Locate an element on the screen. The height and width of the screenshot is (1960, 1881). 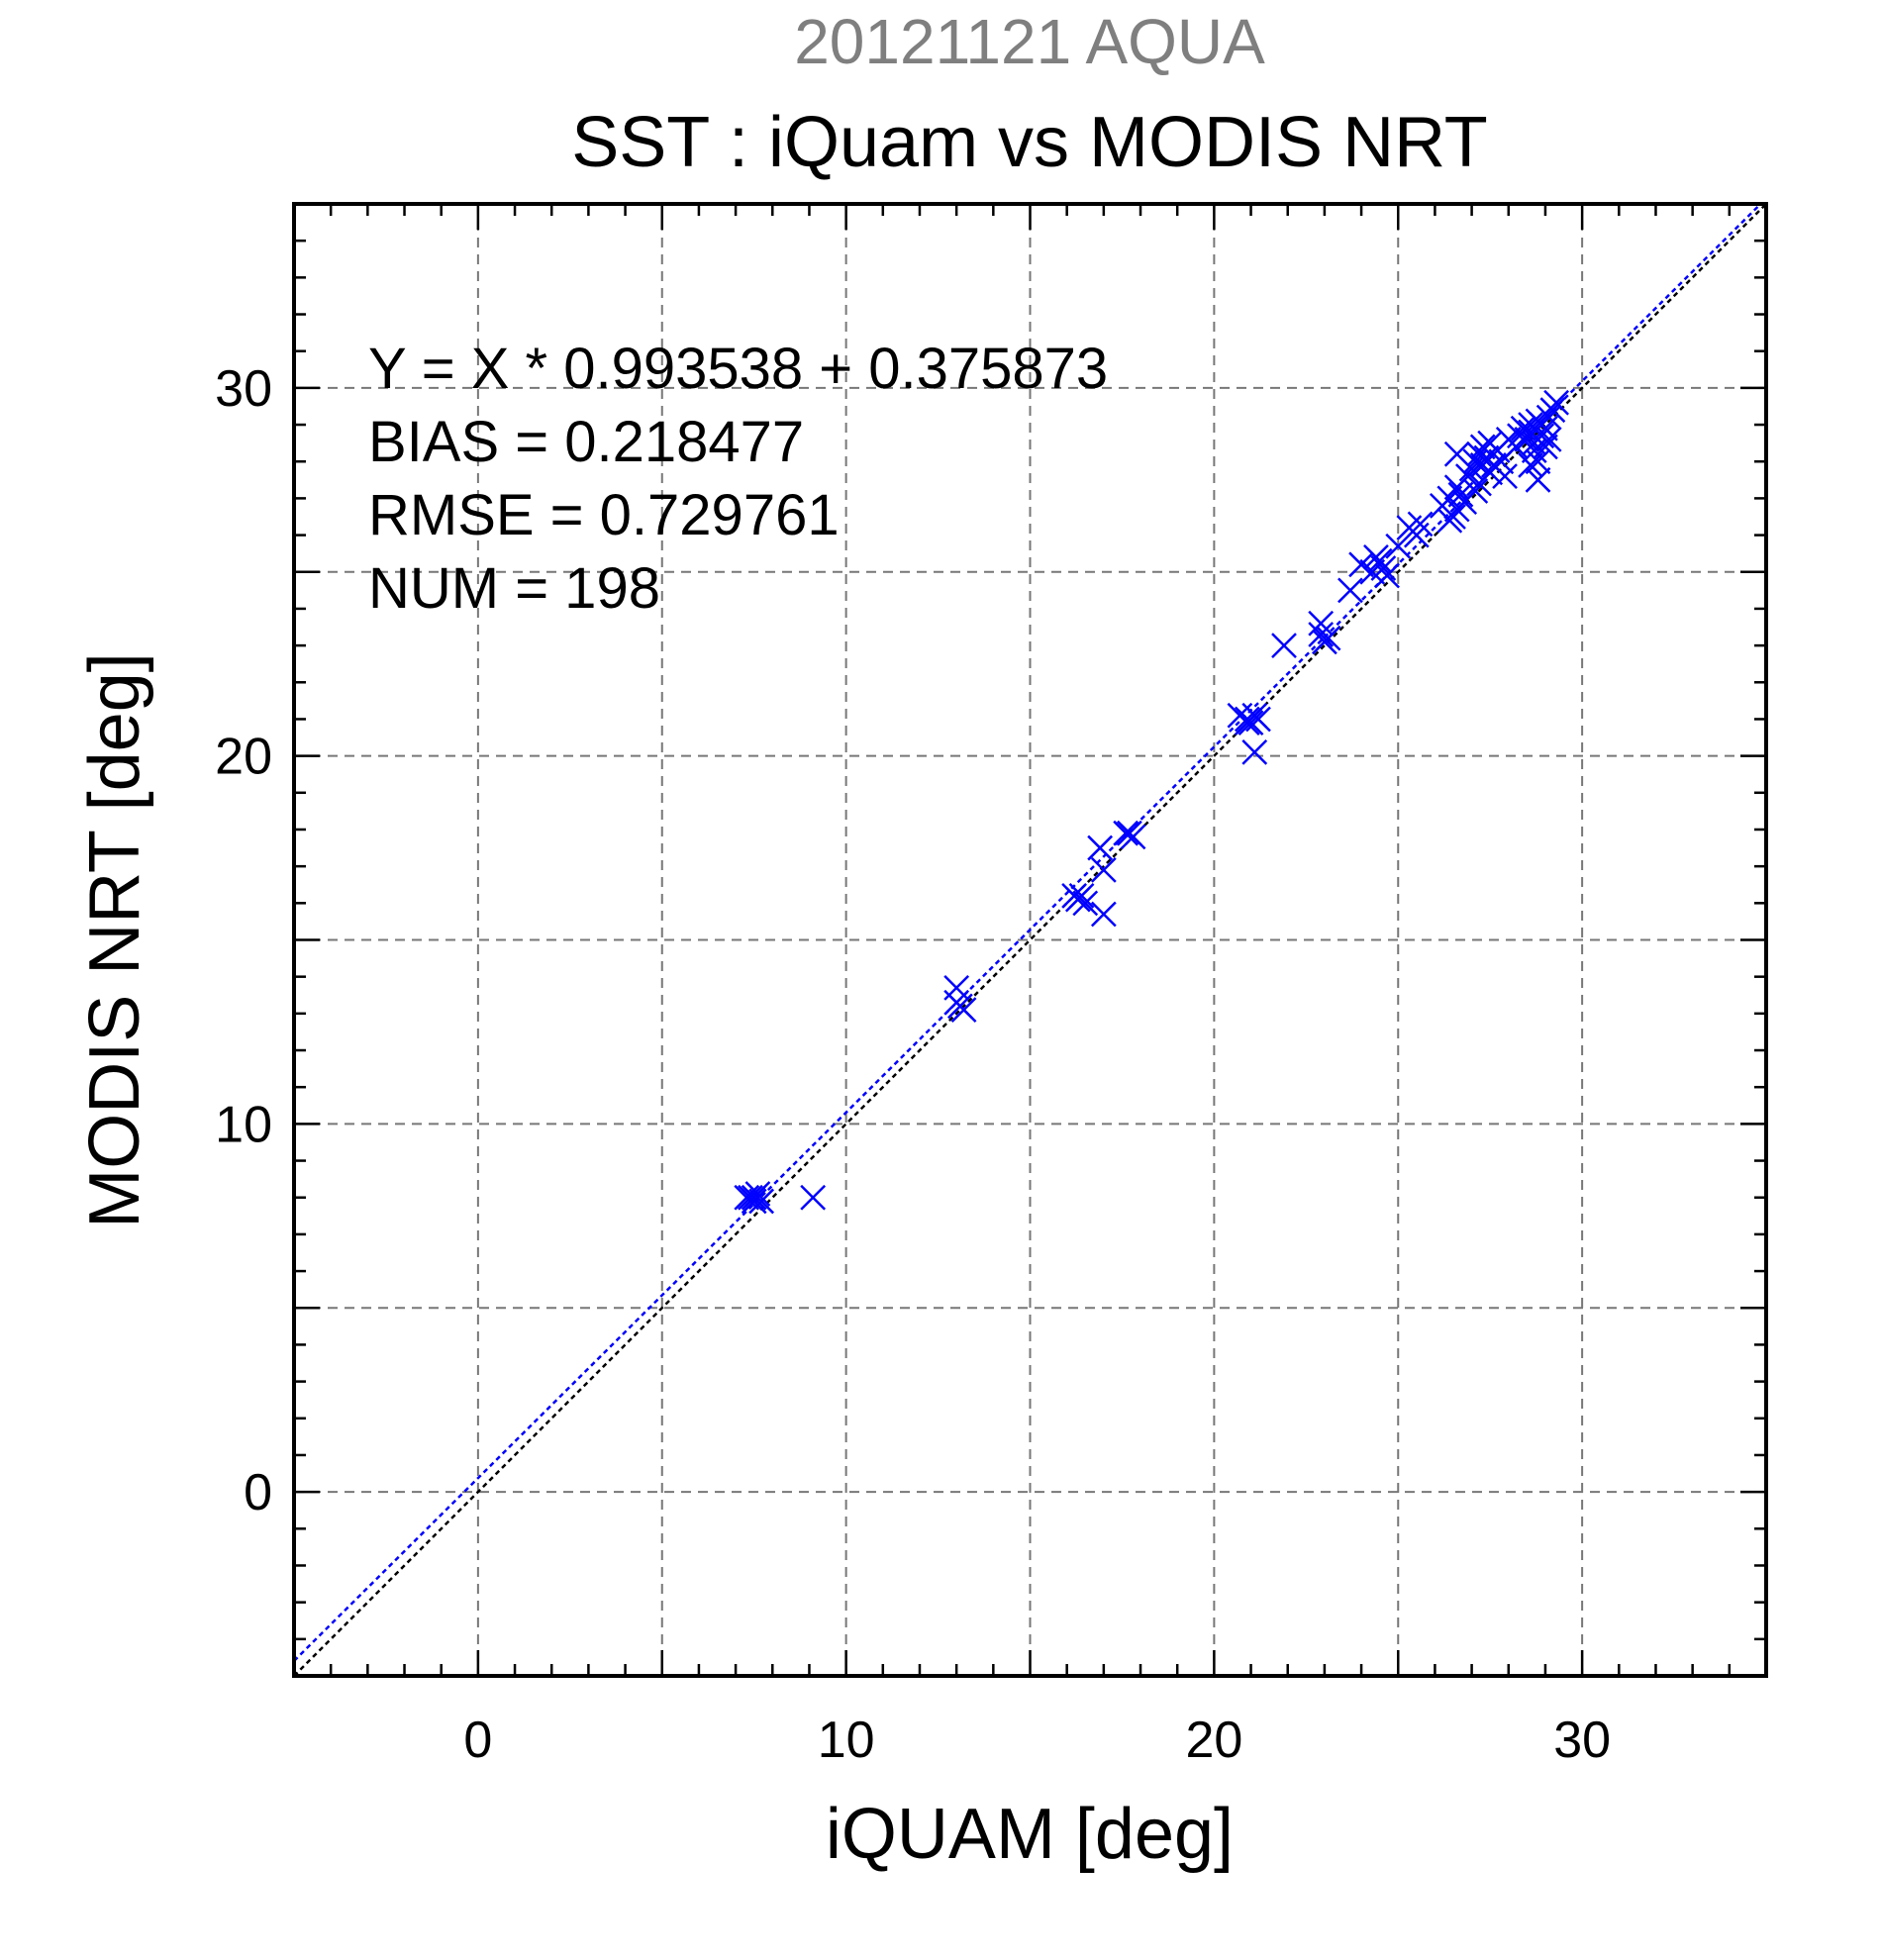
stat-rmse: RMSE = 0.729761 is located at coordinates (604, 515).